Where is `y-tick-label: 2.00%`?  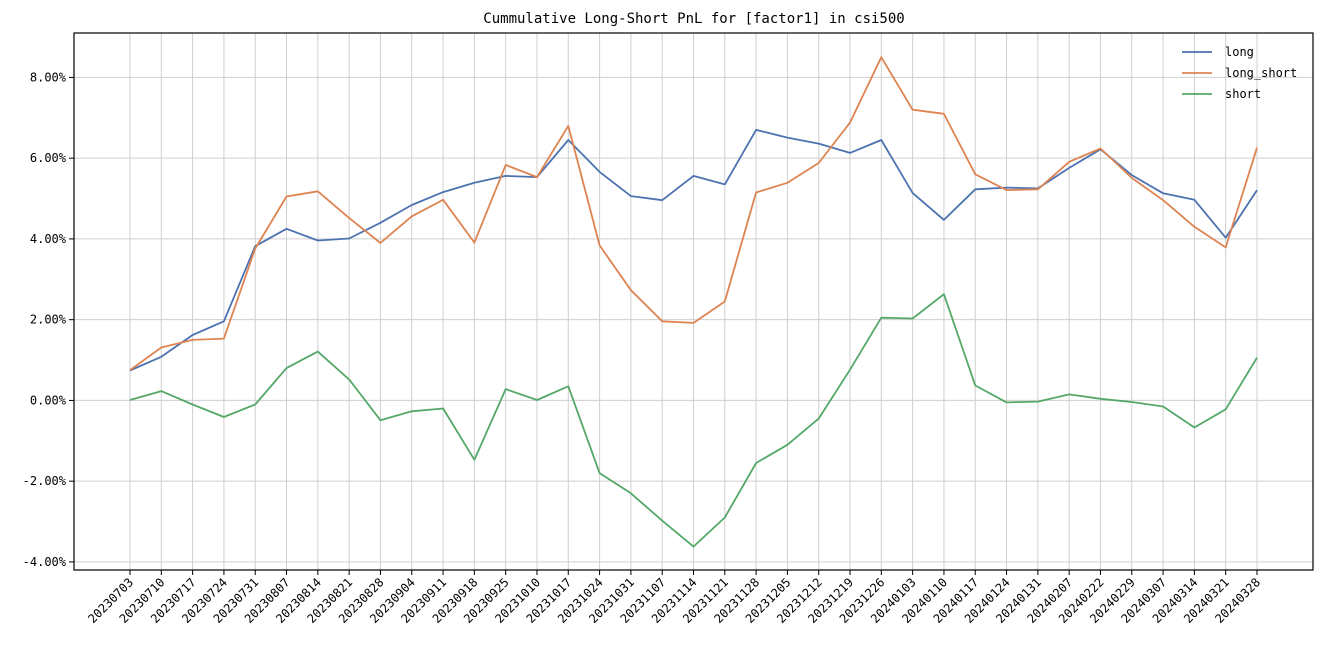
y-tick-label: 2.00% is located at coordinates (48, 320).